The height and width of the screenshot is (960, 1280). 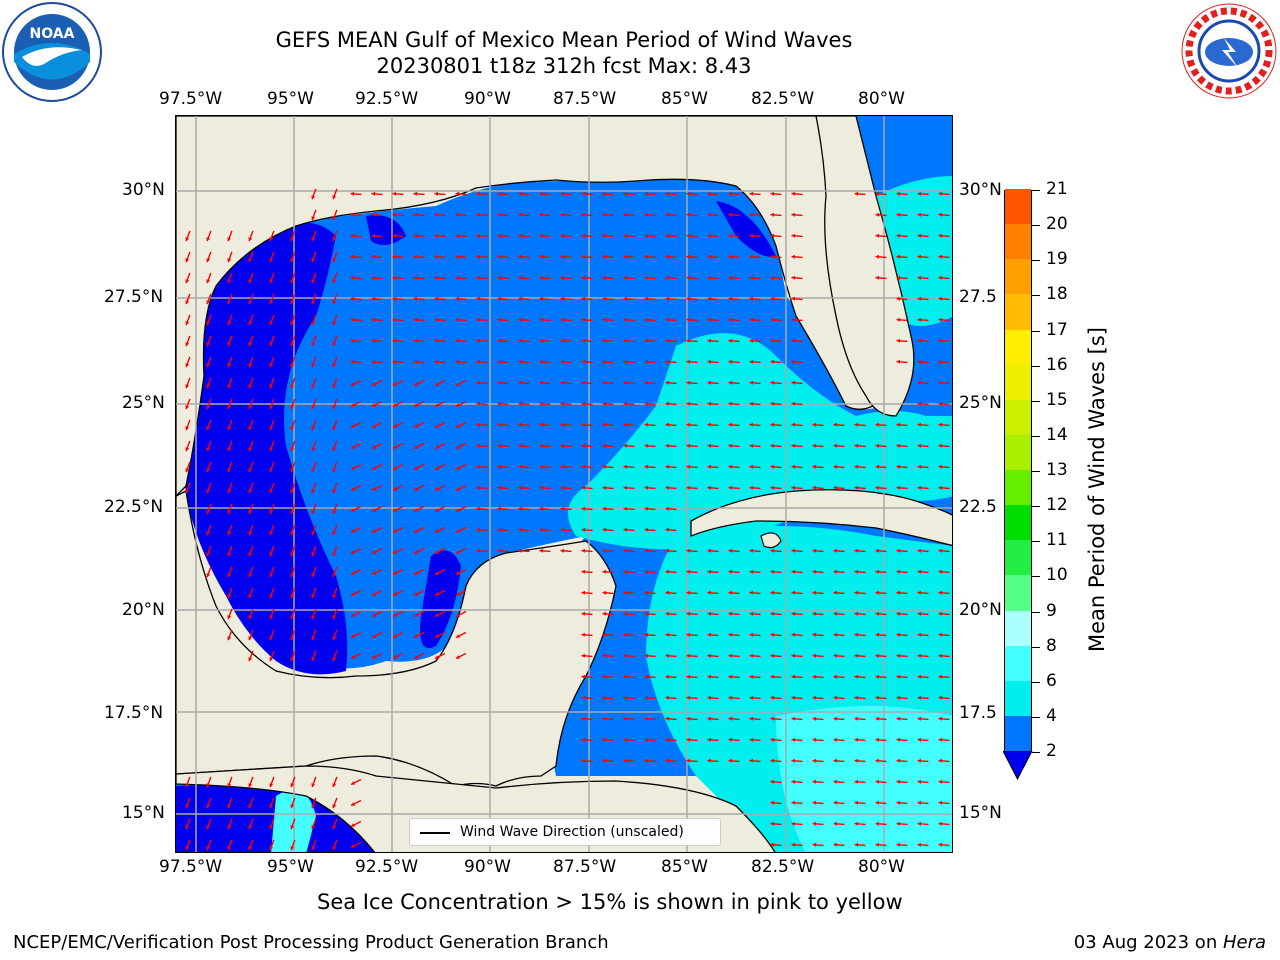 I want to click on colorbar-tick-label: 10, so click(x=1057, y=575).